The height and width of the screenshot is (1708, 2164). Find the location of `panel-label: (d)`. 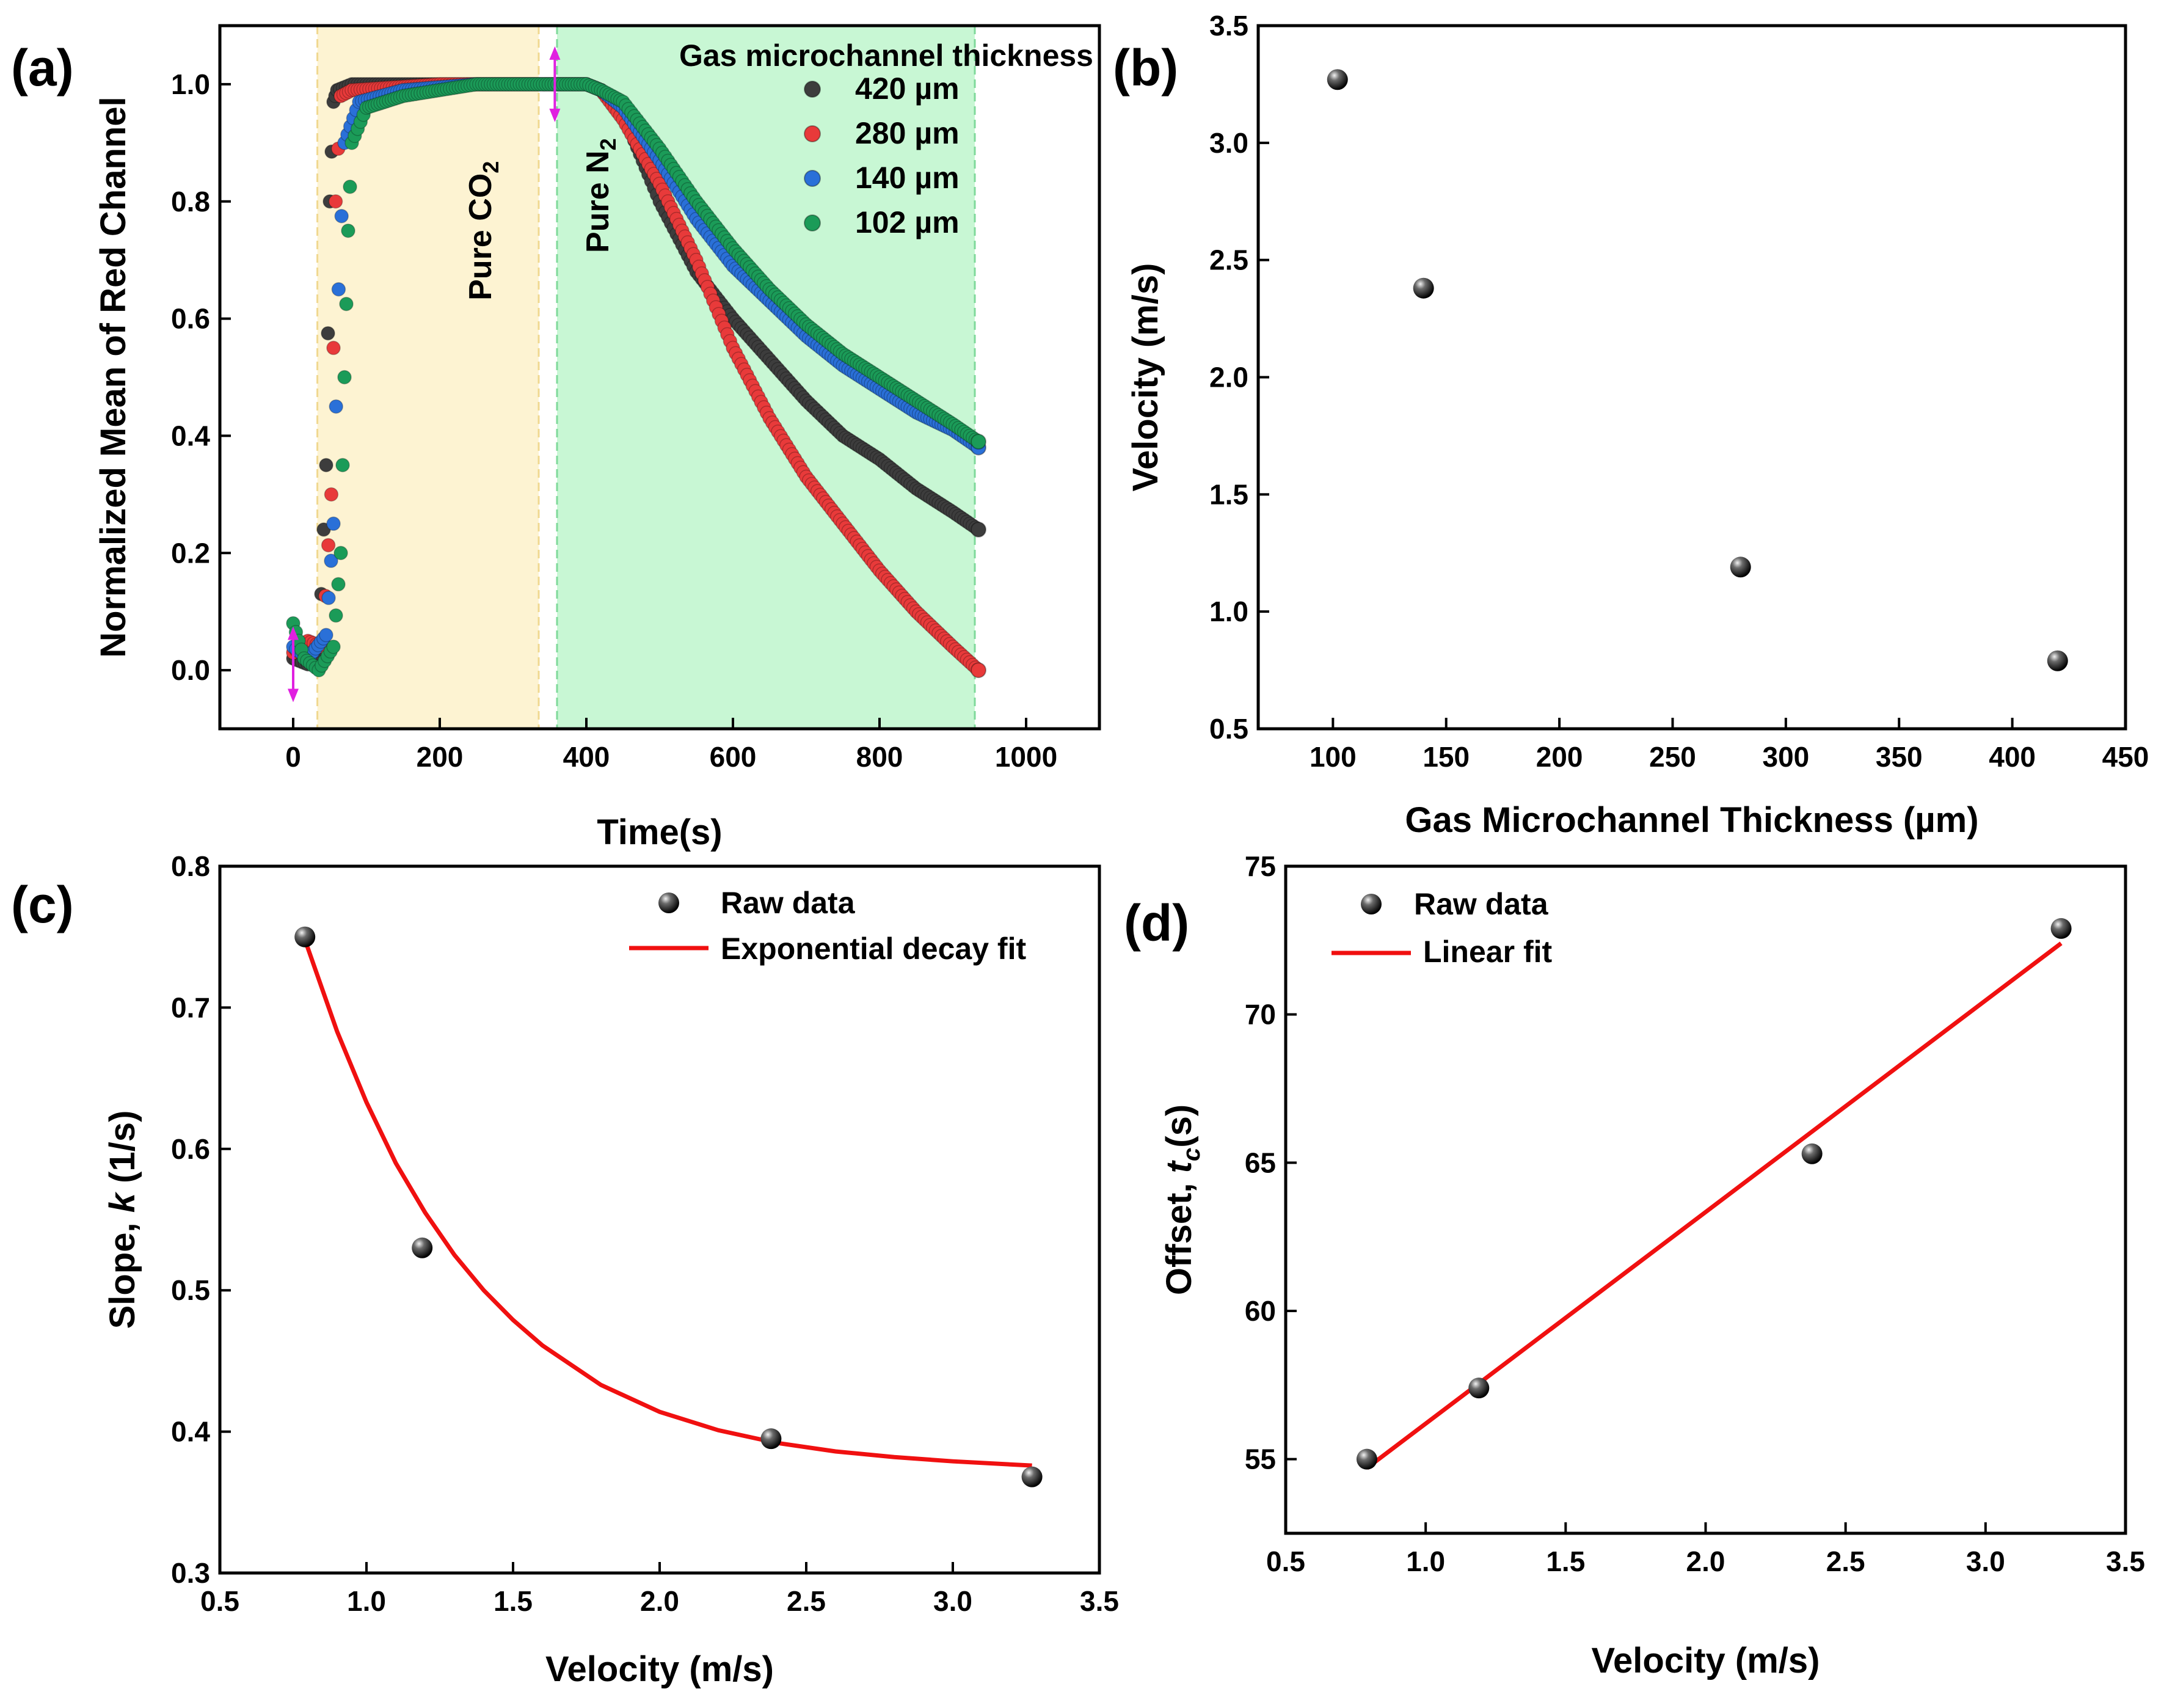

panel-label: (d) is located at coordinates (1156, 923).